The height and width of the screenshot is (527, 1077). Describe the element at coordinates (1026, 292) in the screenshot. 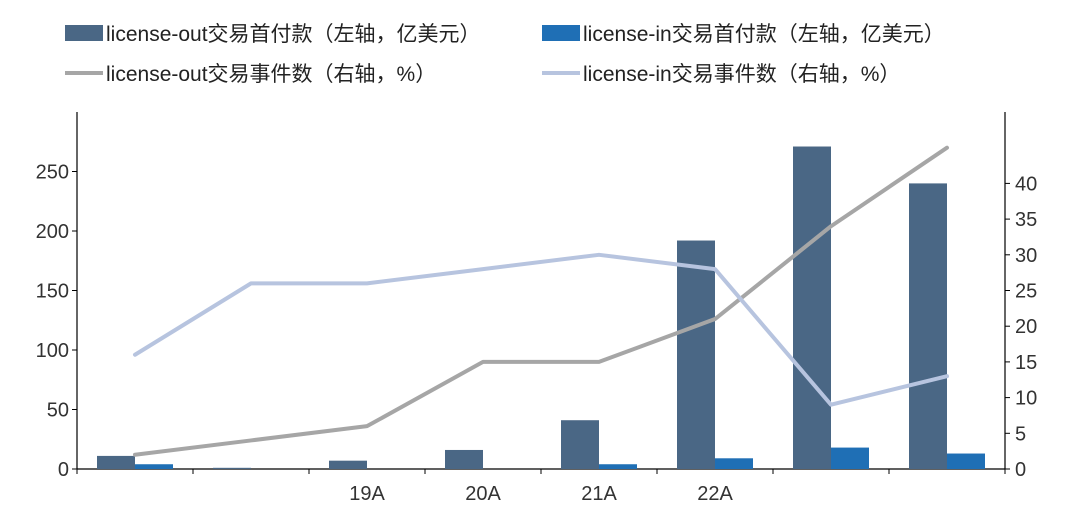

I see `right-tick-label: 25` at that location.